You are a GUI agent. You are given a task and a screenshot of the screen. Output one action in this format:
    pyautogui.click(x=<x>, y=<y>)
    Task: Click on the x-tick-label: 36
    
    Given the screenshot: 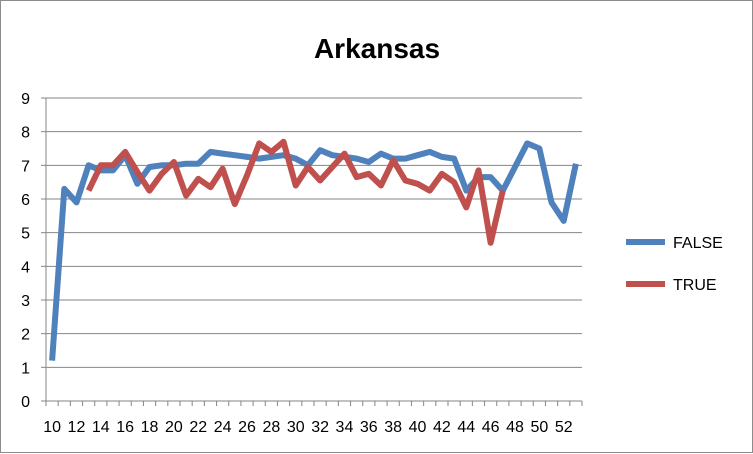 What is the action you would take?
    pyautogui.click(x=369, y=427)
    